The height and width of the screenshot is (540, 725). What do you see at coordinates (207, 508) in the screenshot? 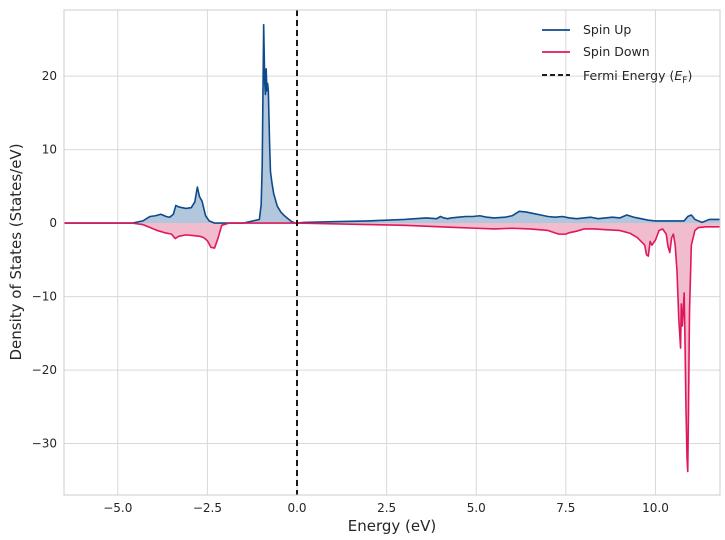
I see `x-tick-label: −2.5` at bounding box center [207, 508].